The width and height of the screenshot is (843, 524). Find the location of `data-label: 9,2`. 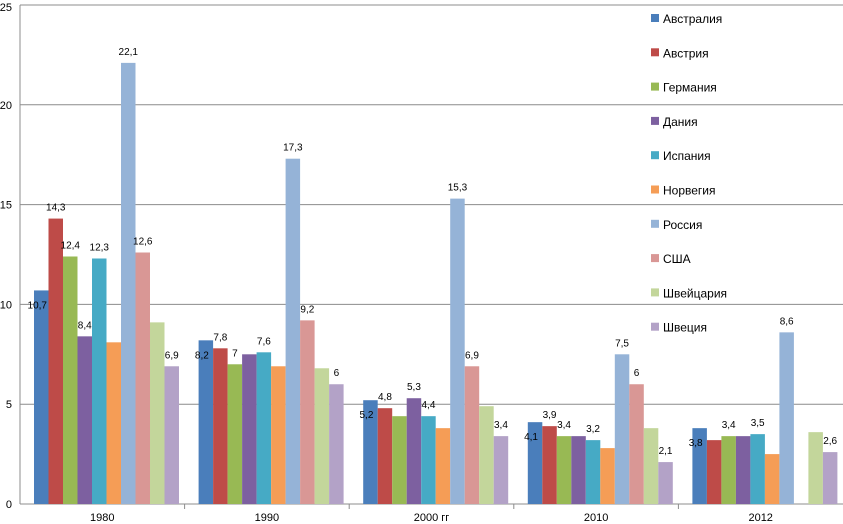

data-label: 9,2 is located at coordinates (307, 309).